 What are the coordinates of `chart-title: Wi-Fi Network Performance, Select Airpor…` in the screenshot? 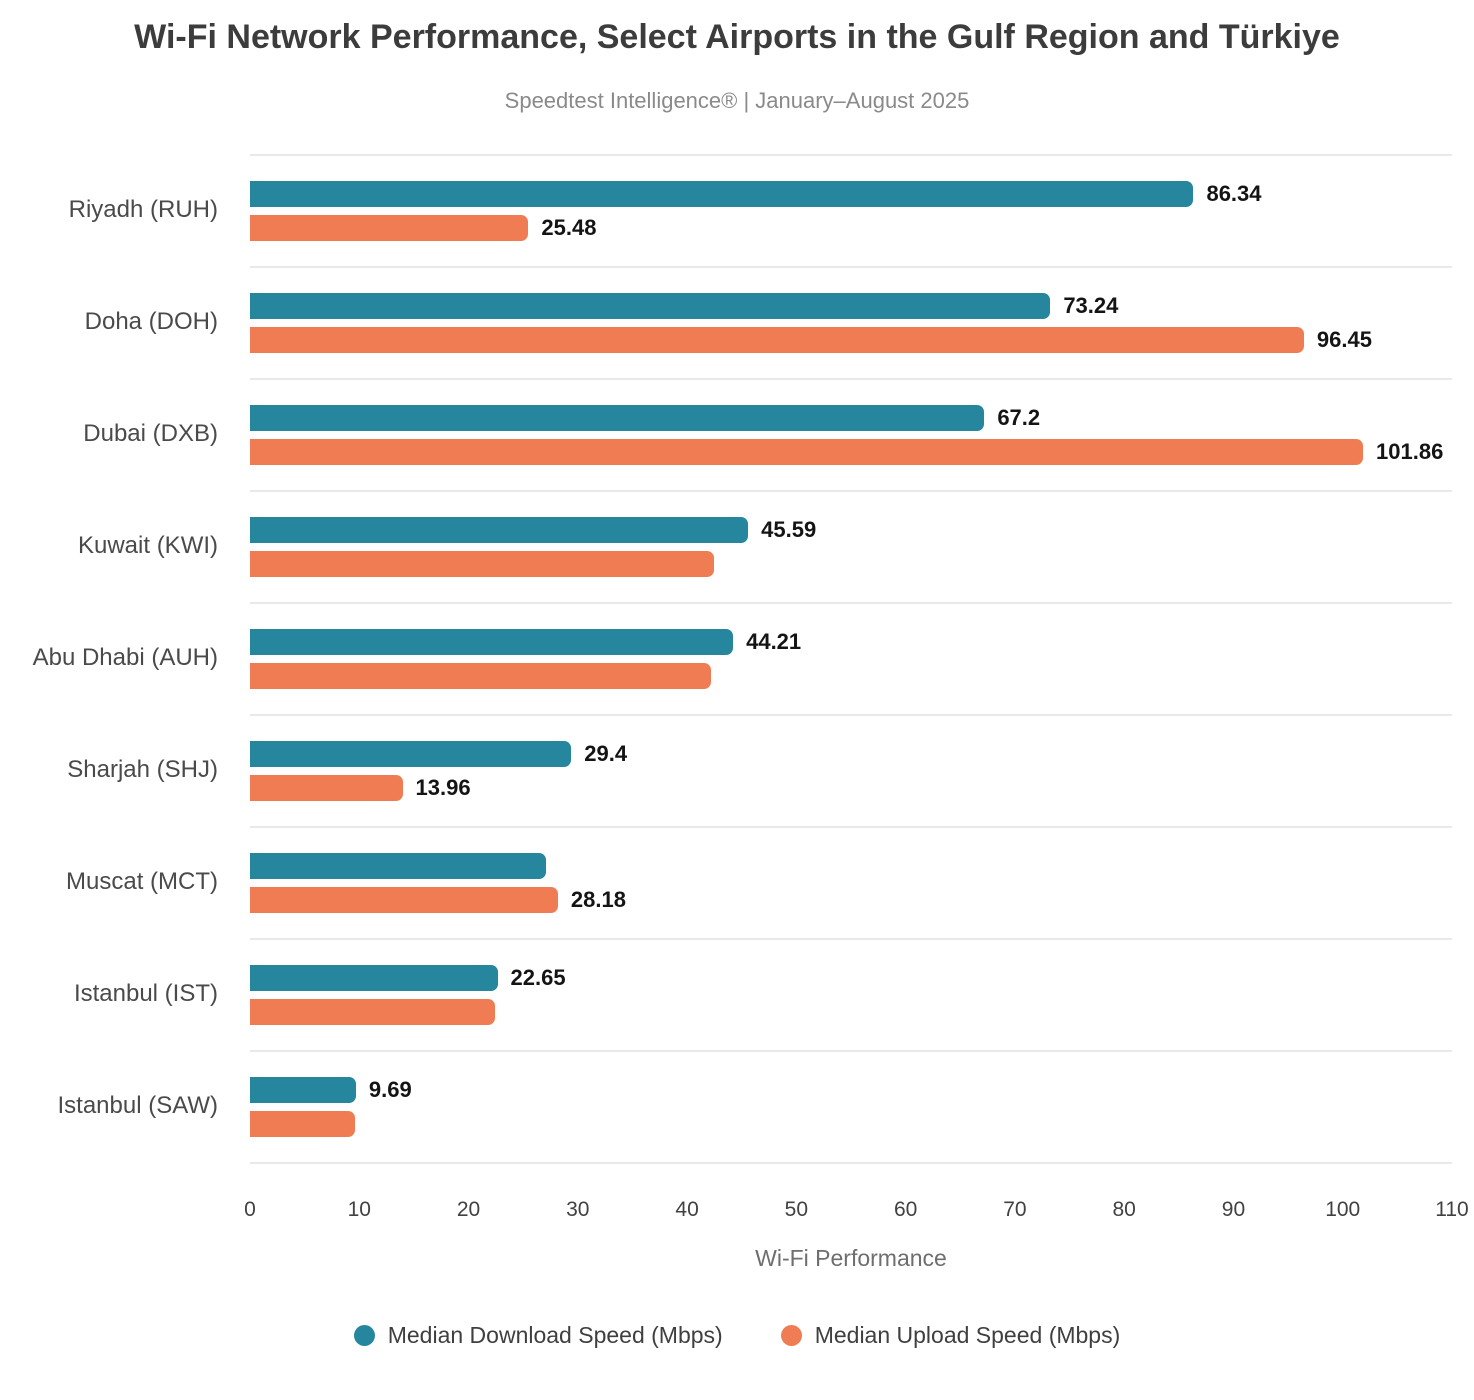 It's located at (737, 37).